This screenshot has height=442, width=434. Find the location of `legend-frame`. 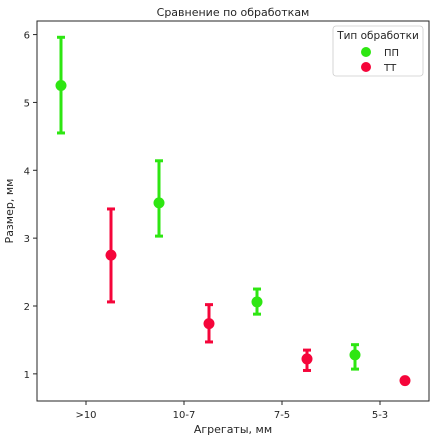

legend-frame is located at coordinates (378, 51).